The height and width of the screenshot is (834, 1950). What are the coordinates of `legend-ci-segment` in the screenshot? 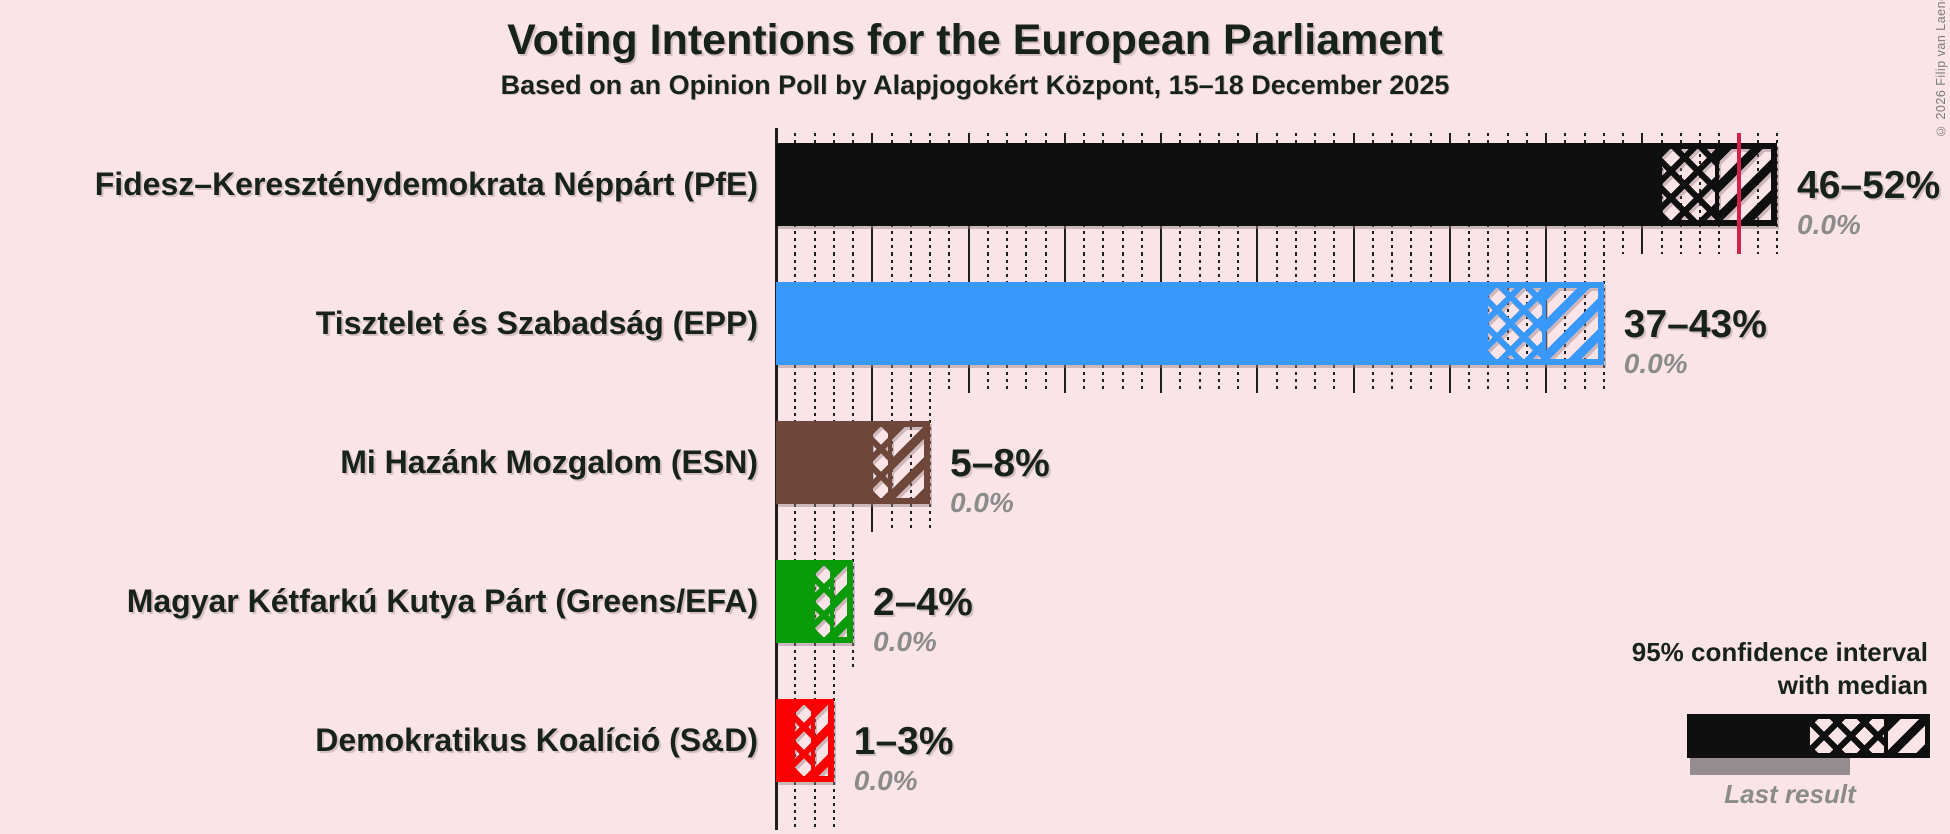 It's located at (1870, 736).